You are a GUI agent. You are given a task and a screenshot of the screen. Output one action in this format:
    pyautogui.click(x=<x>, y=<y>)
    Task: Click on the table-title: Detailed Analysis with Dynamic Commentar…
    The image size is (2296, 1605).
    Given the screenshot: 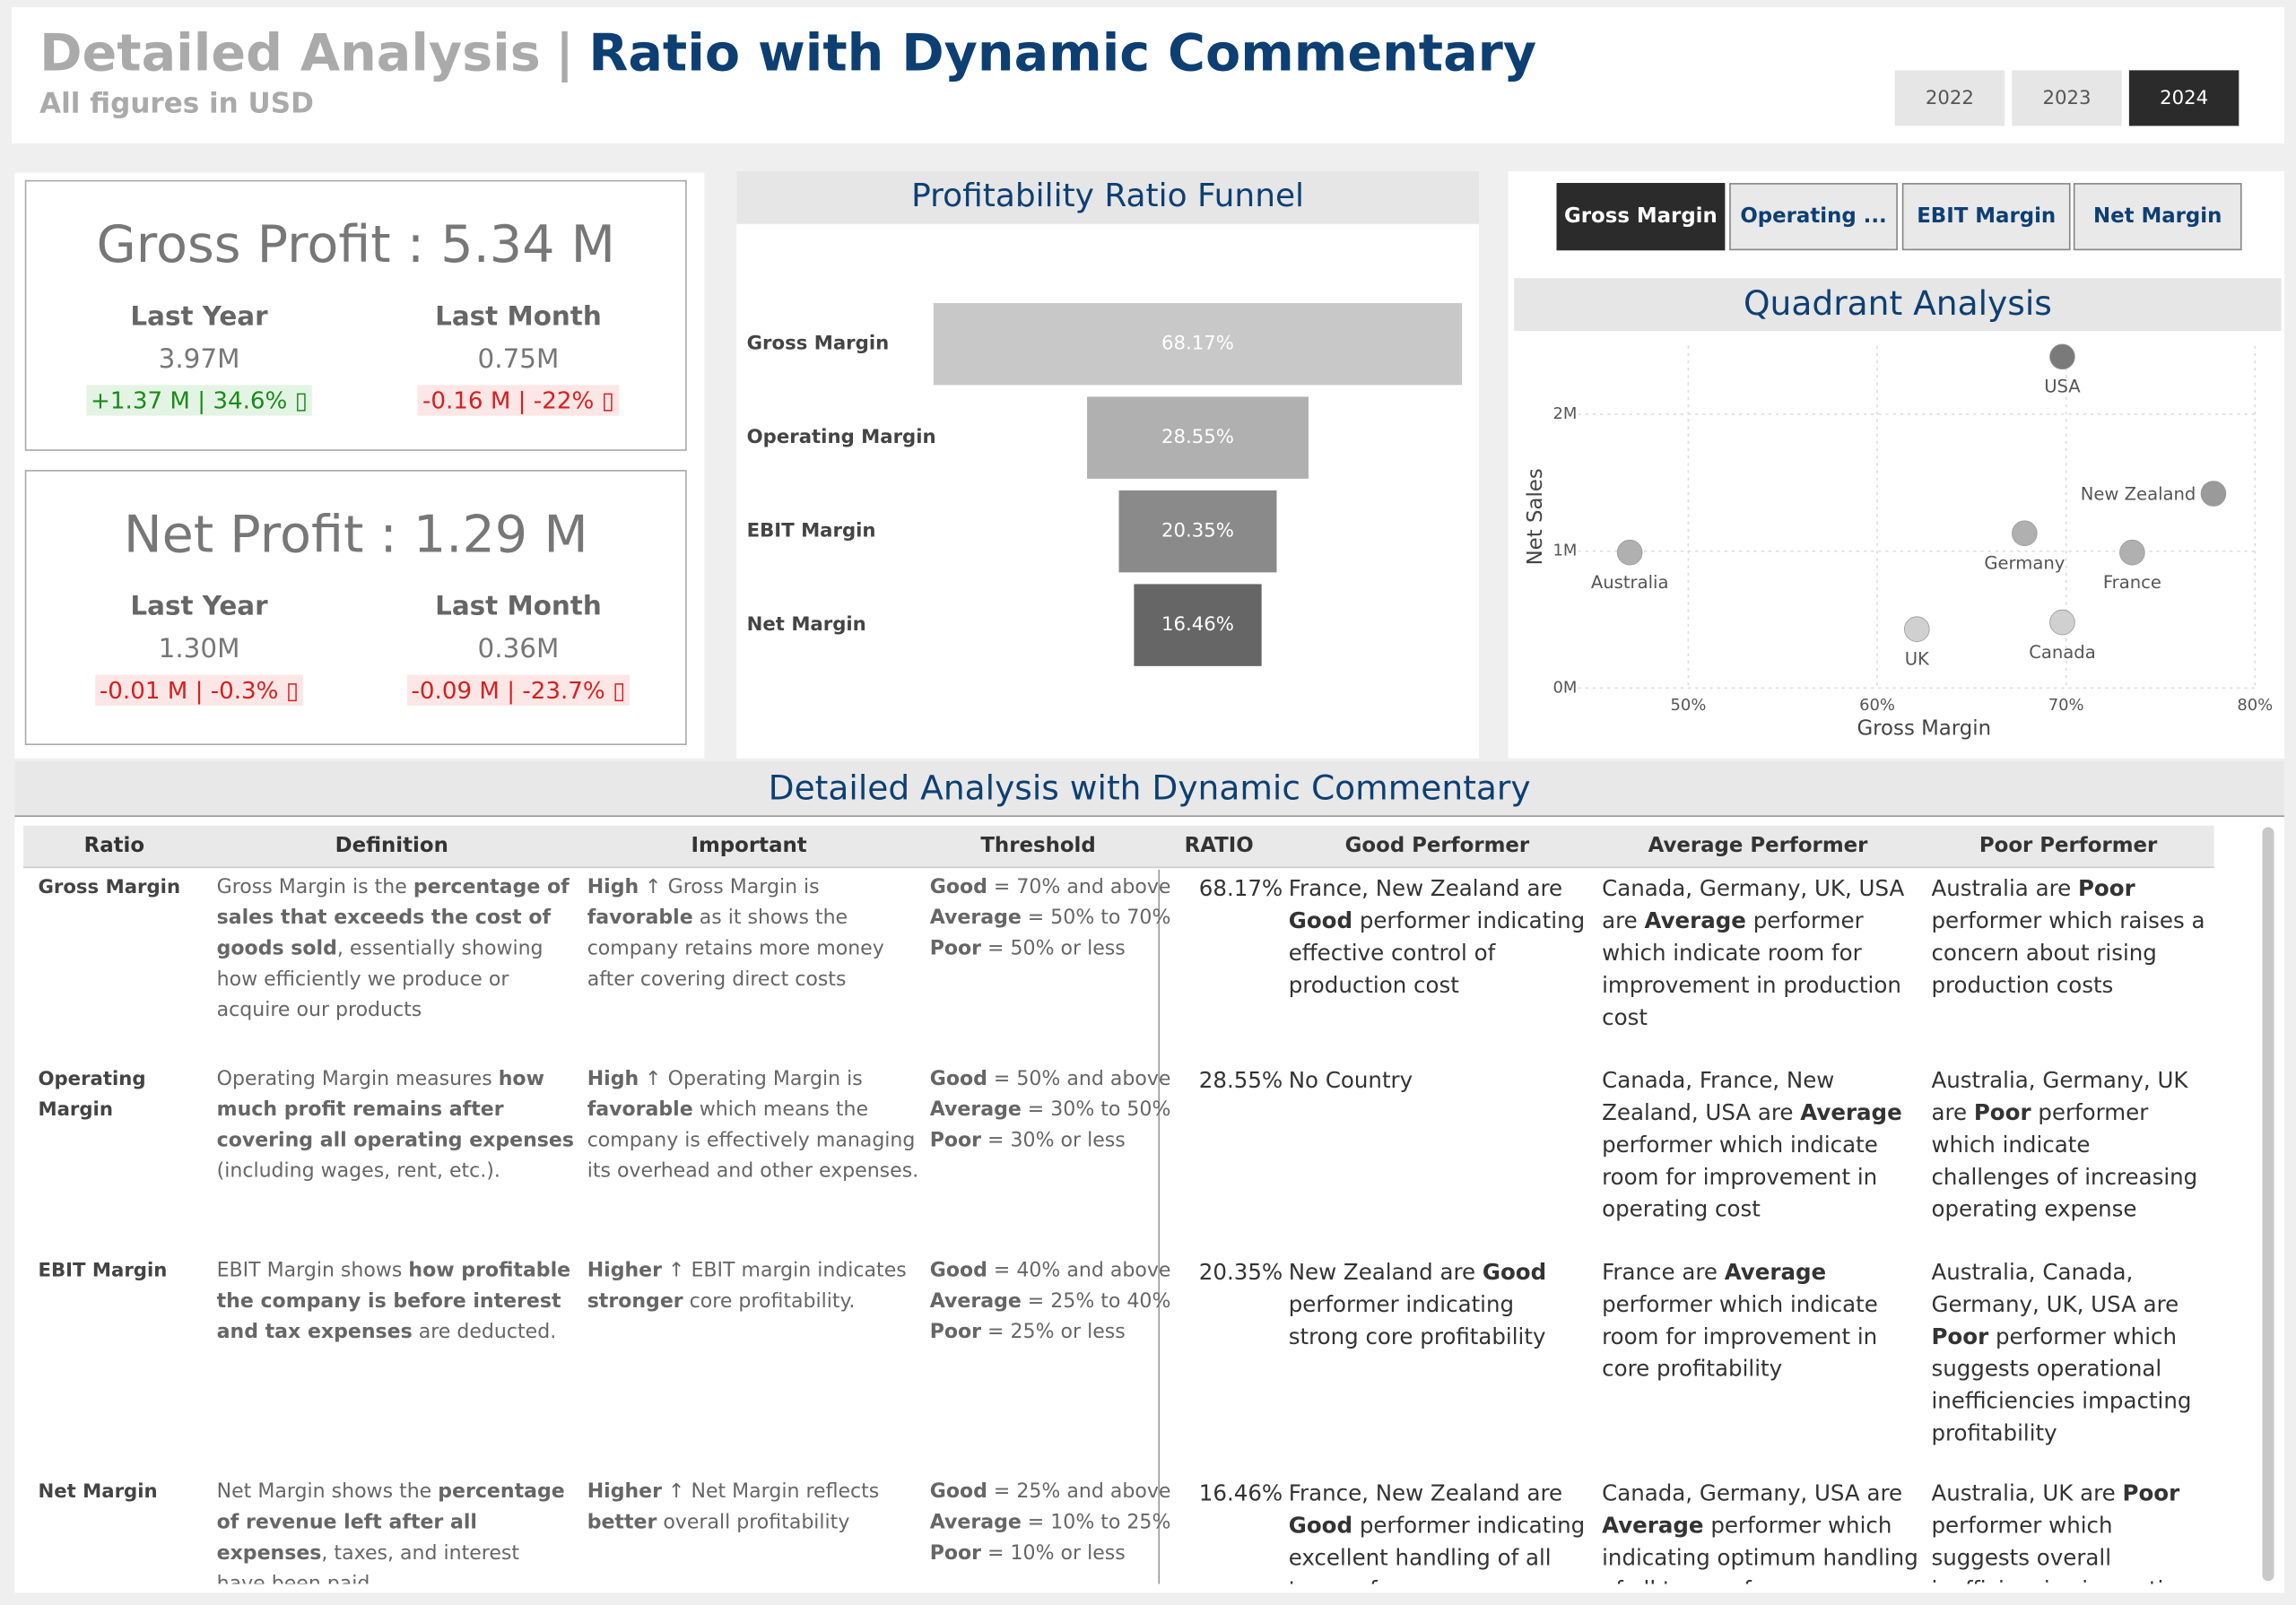 What is the action you would take?
    pyautogui.click(x=1149, y=789)
    